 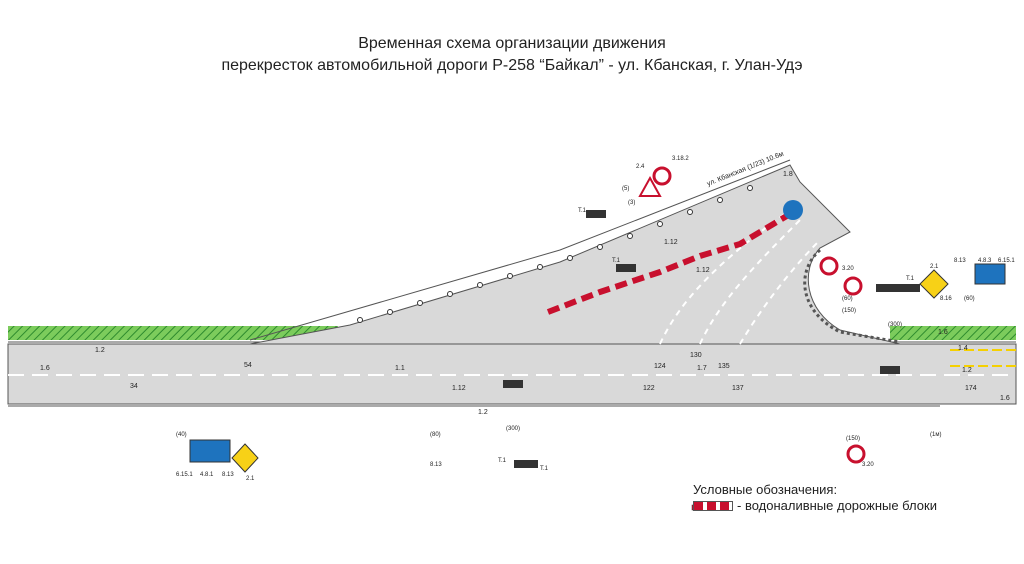 I want to click on sign-label: (5), so click(x=625, y=189).